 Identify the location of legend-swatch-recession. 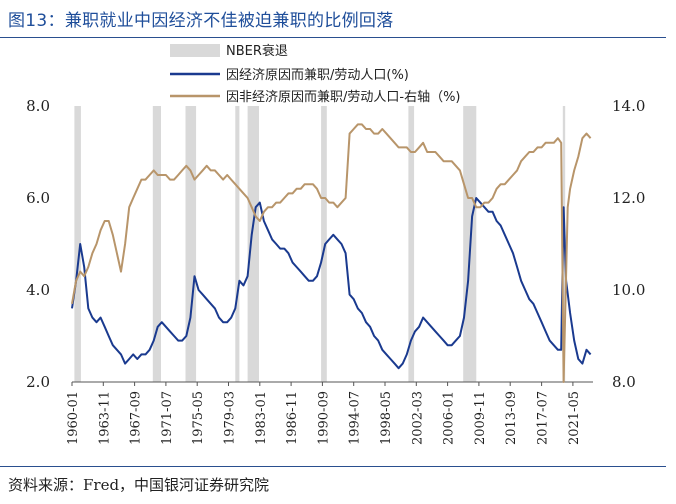
(195, 50).